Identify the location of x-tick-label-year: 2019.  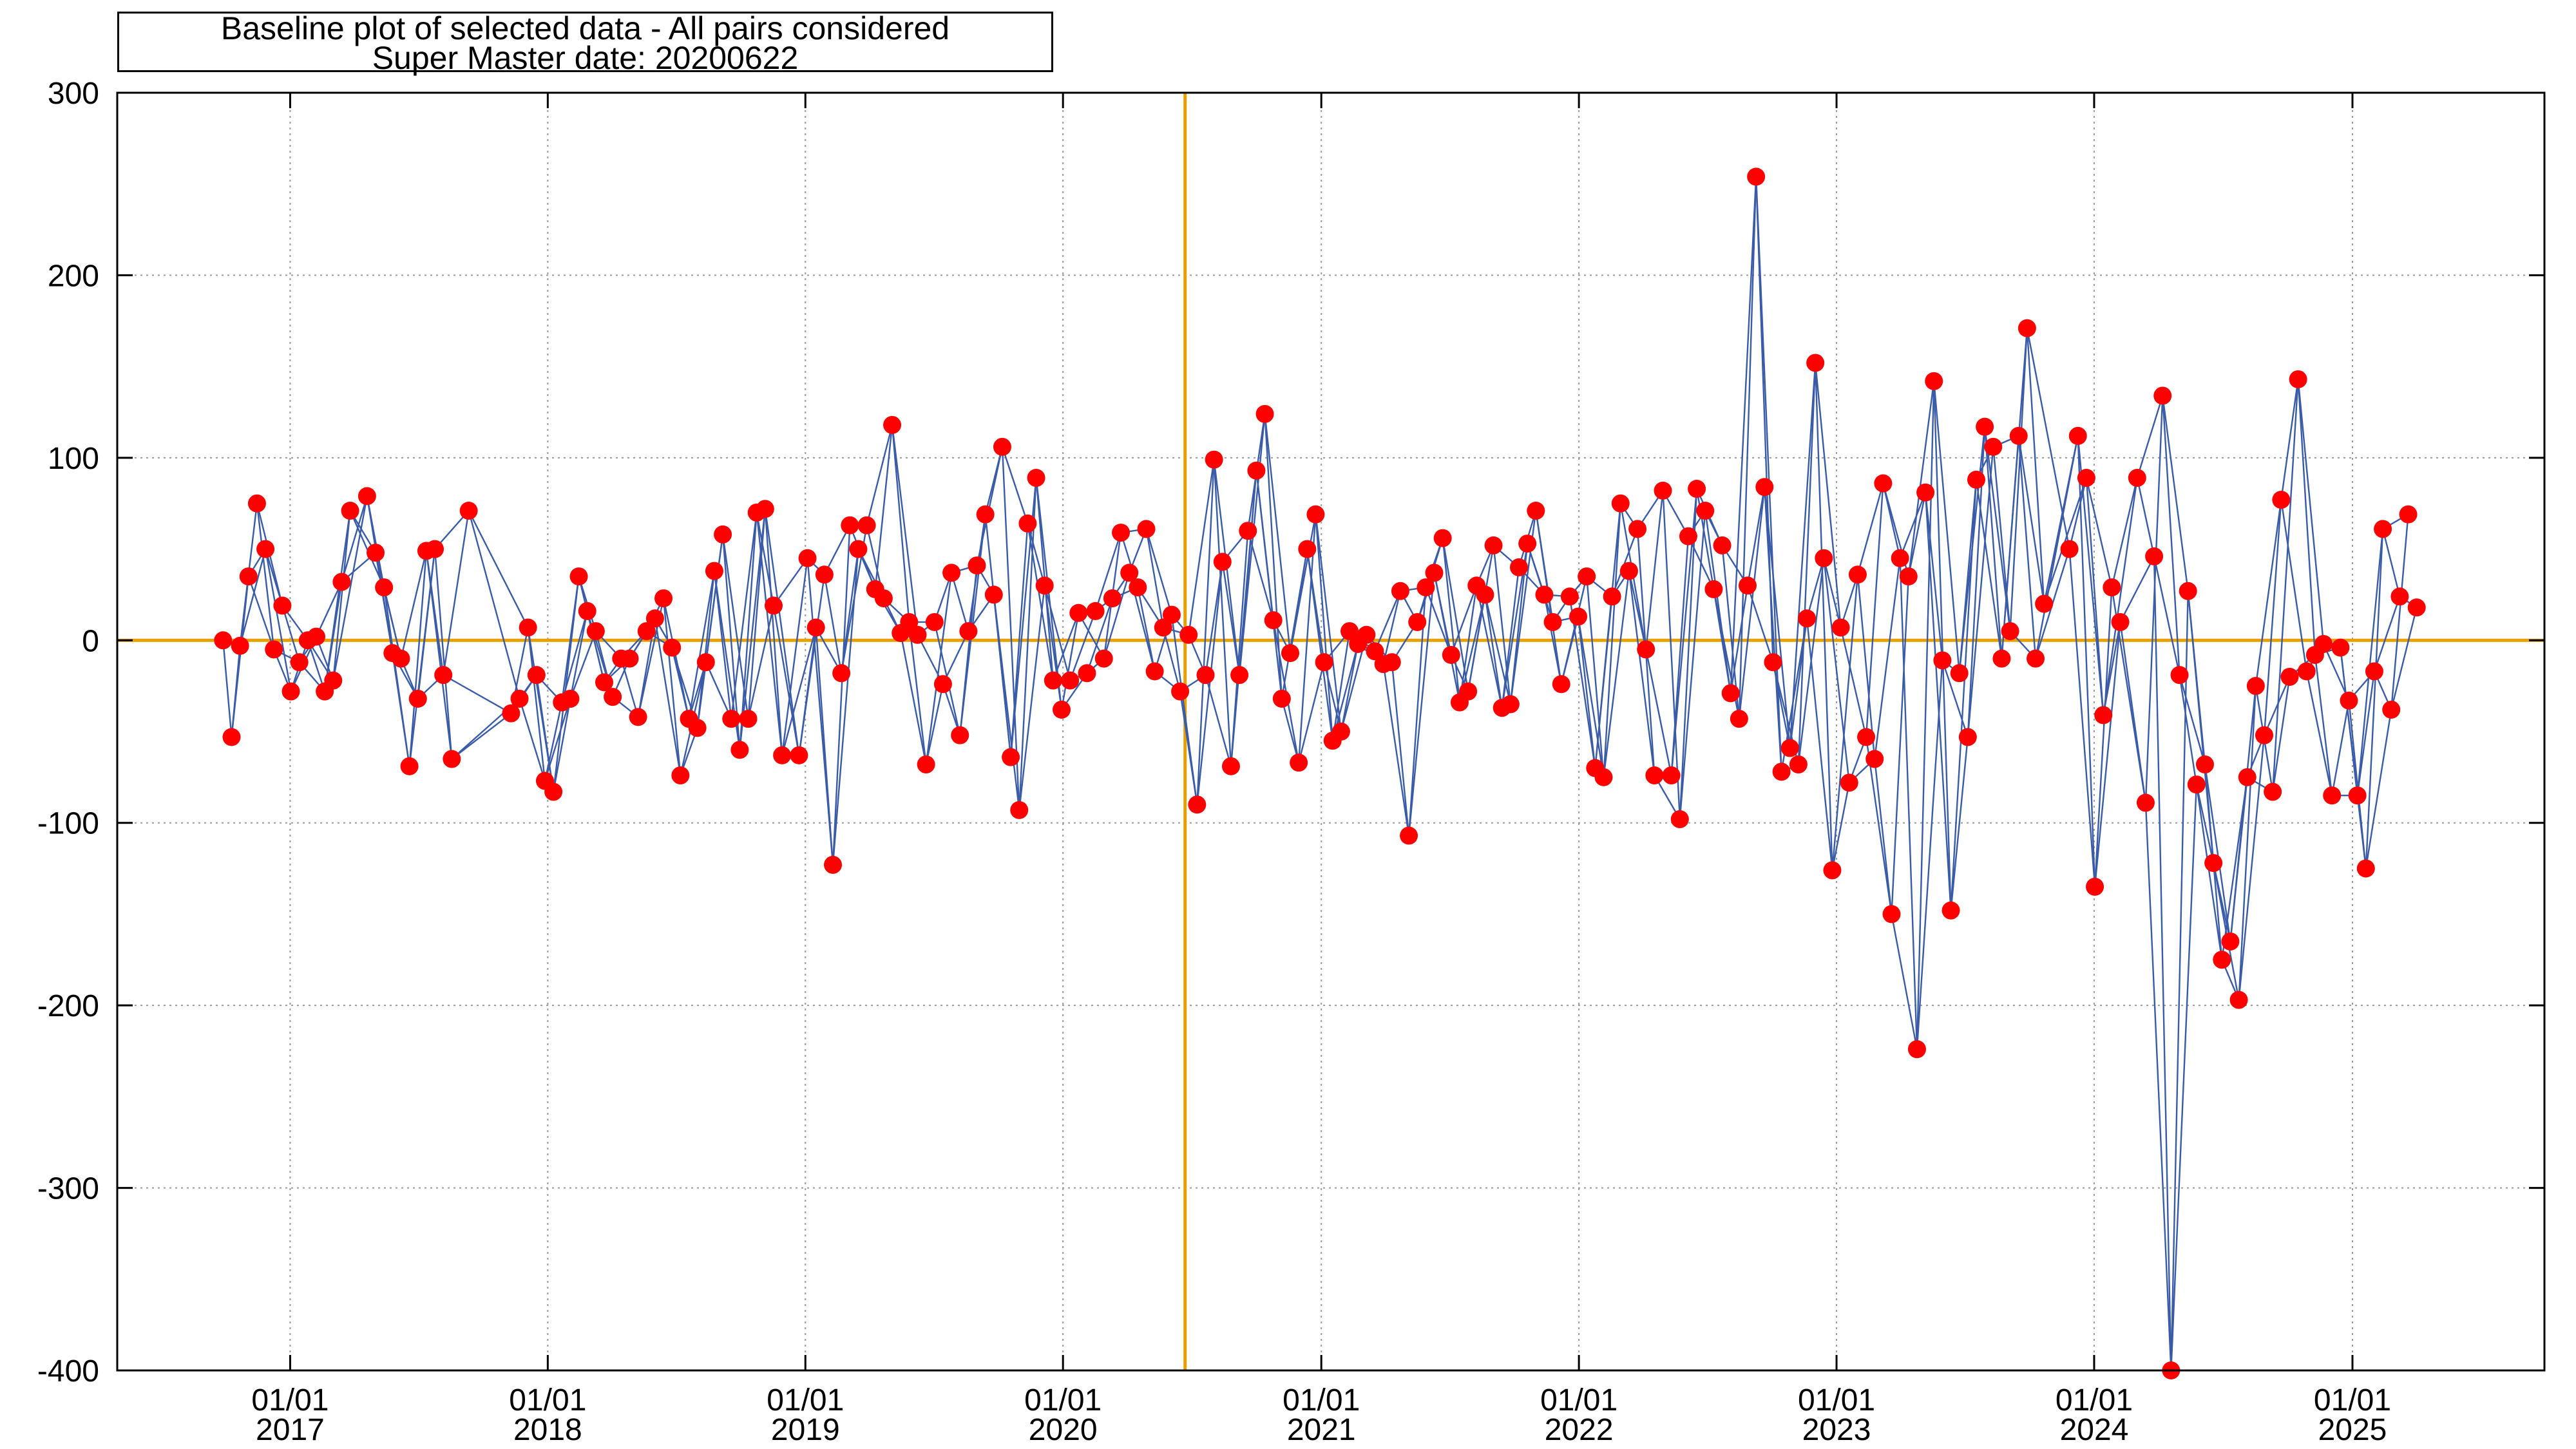
(805, 1430).